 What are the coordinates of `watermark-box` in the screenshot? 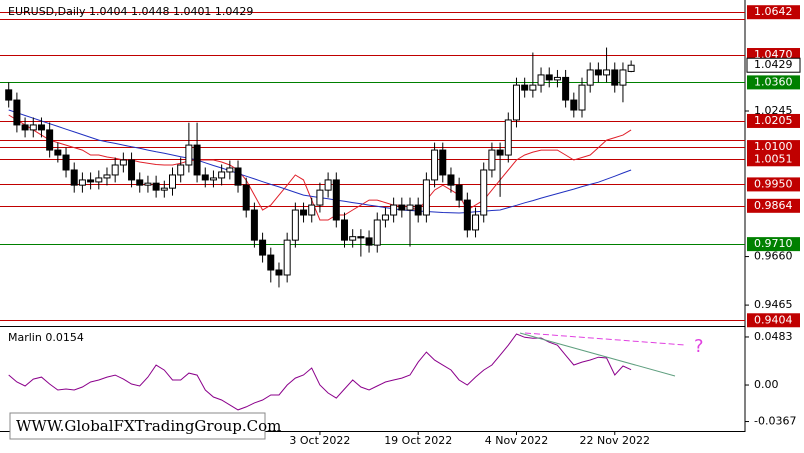 It's located at (137, 426).